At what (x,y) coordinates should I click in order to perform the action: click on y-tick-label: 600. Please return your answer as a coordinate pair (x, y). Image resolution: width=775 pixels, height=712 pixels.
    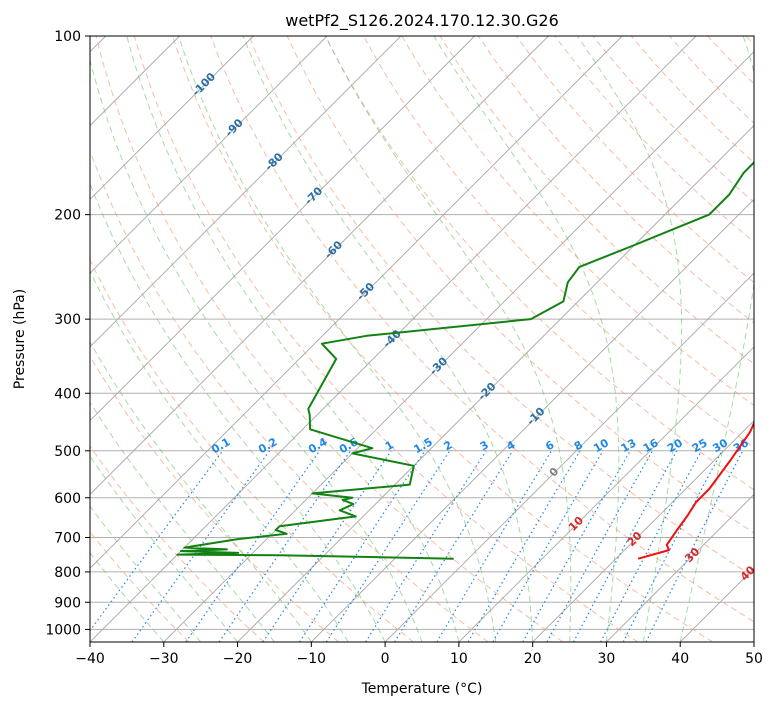
    Looking at the image, I should click on (67, 499).